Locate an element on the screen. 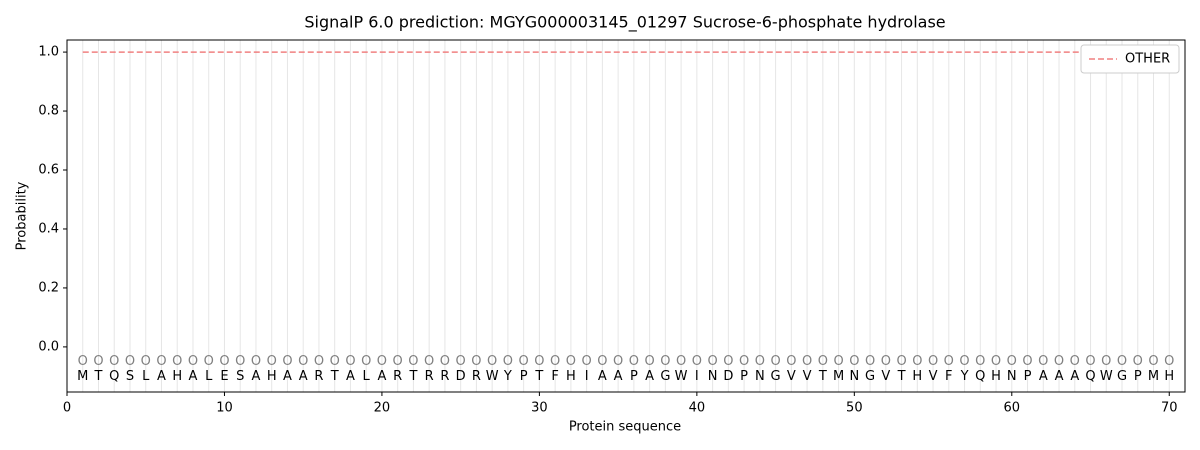  x-tick-label: 60 is located at coordinates (1012, 408).